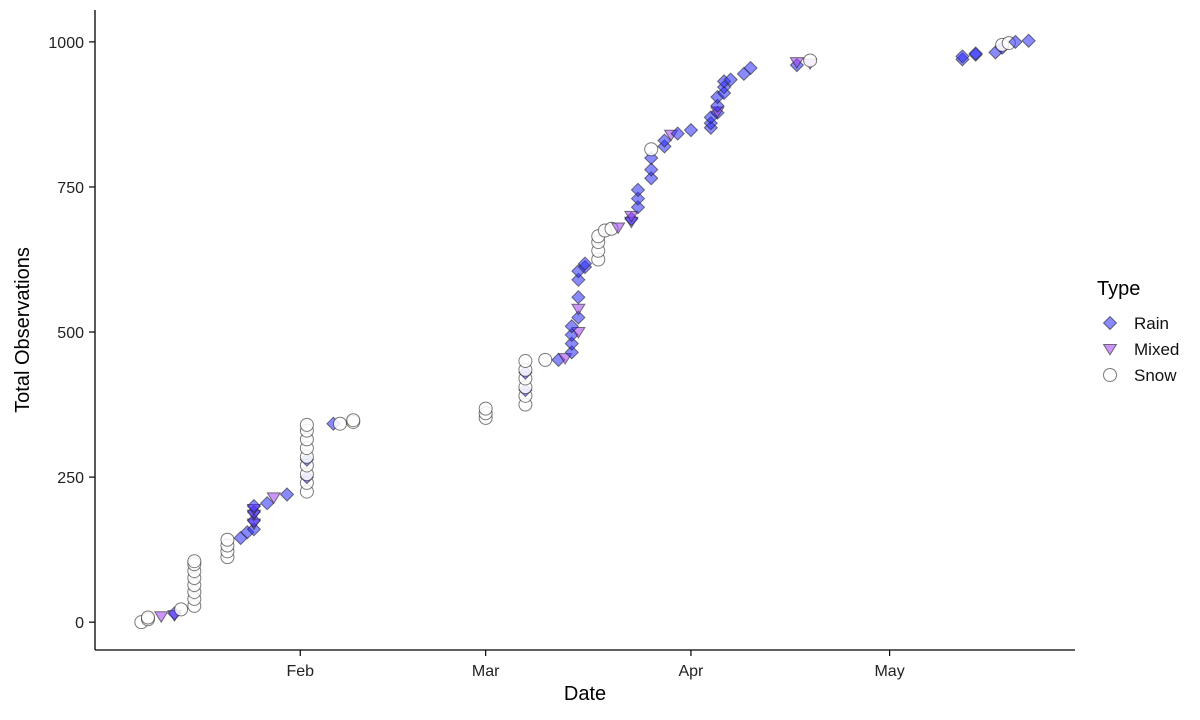 The image size is (1200, 720). I want to click on x-tick-label: Mar, so click(486, 671).